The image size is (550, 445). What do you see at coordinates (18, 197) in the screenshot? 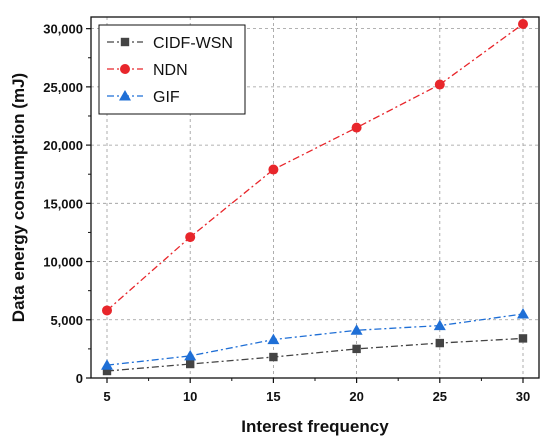
I see `y-axis-title: Data energy consumption (mJ)` at bounding box center [18, 197].